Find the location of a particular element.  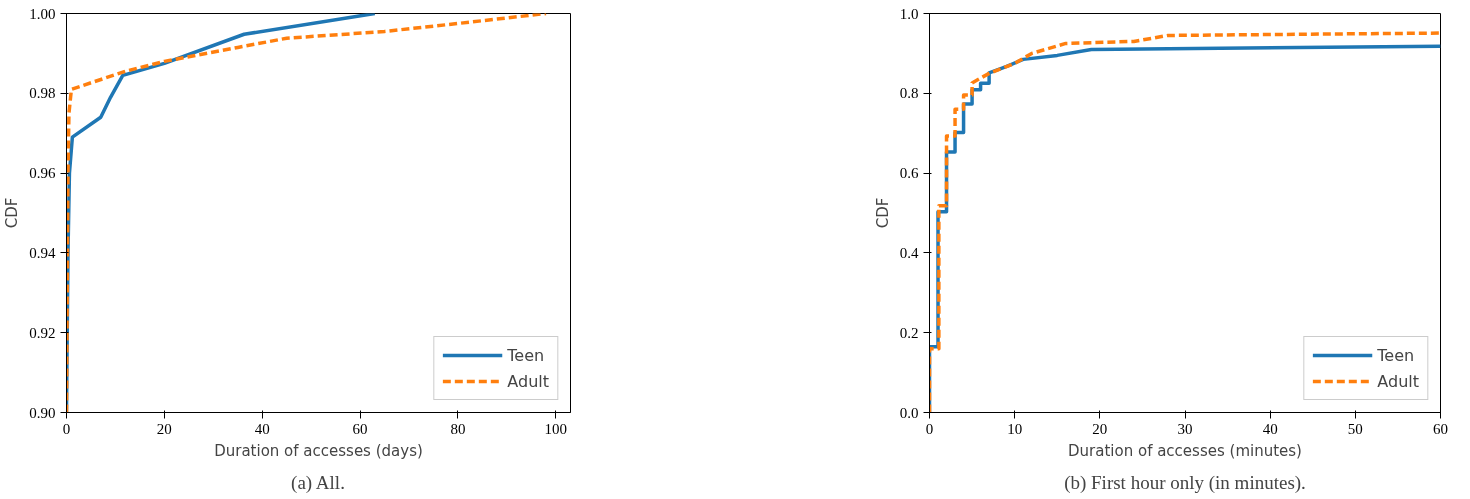

x-axis-title: Duration of accesses (minutes) is located at coordinates (1185, 450).